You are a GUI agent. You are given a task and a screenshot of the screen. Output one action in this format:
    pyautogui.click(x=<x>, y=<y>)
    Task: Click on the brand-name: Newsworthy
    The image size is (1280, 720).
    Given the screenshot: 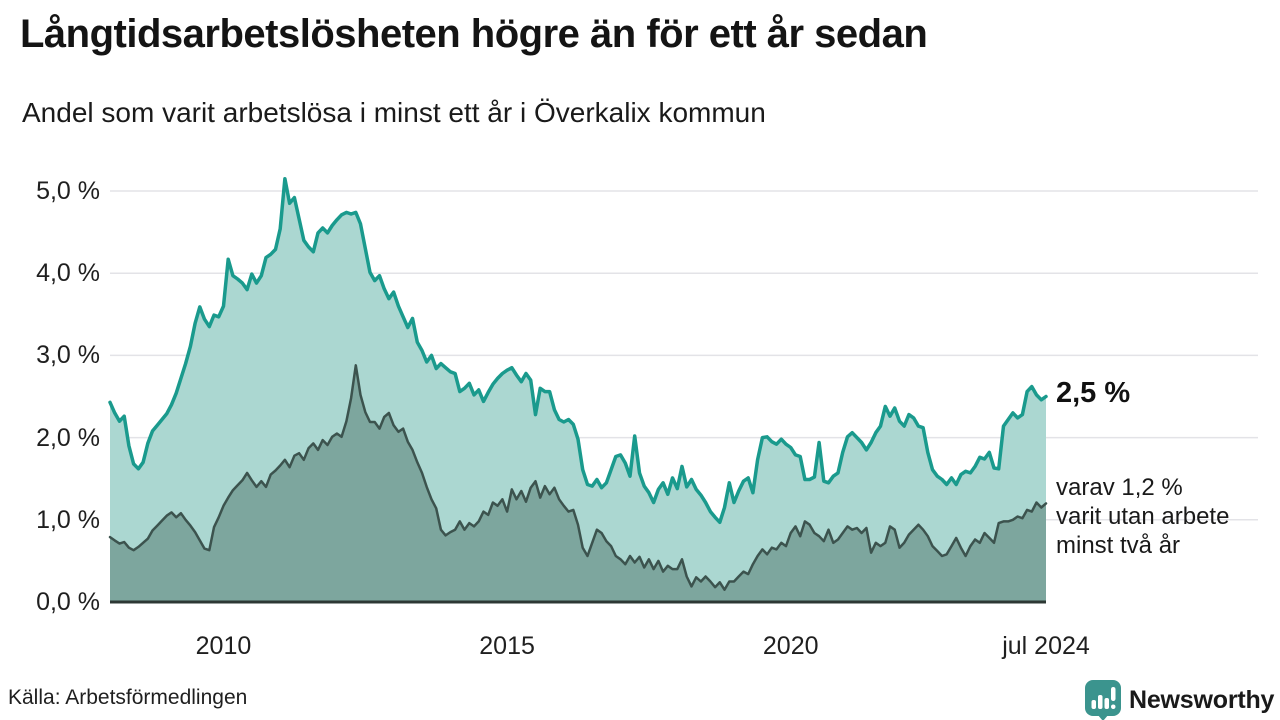 What is the action you would take?
    pyautogui.click(x=1202, y=699)
    